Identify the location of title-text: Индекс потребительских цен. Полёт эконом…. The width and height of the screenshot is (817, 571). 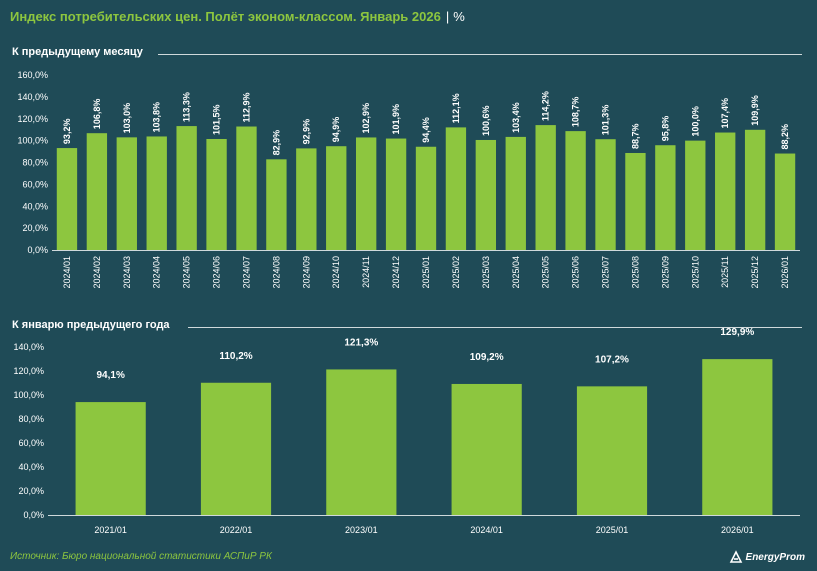
(225, 16).